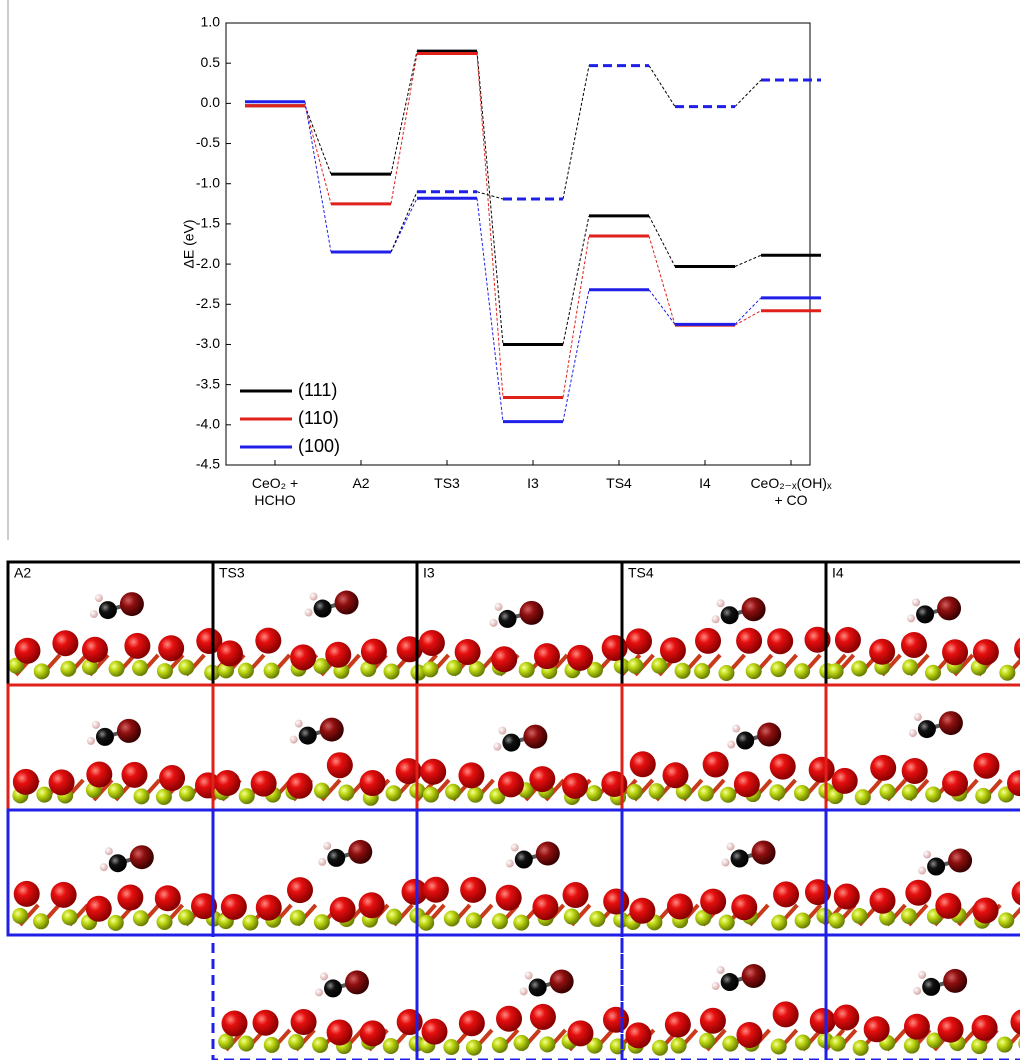  I want to click on y-axis-label: ΔE (eV), so click(189, 243).